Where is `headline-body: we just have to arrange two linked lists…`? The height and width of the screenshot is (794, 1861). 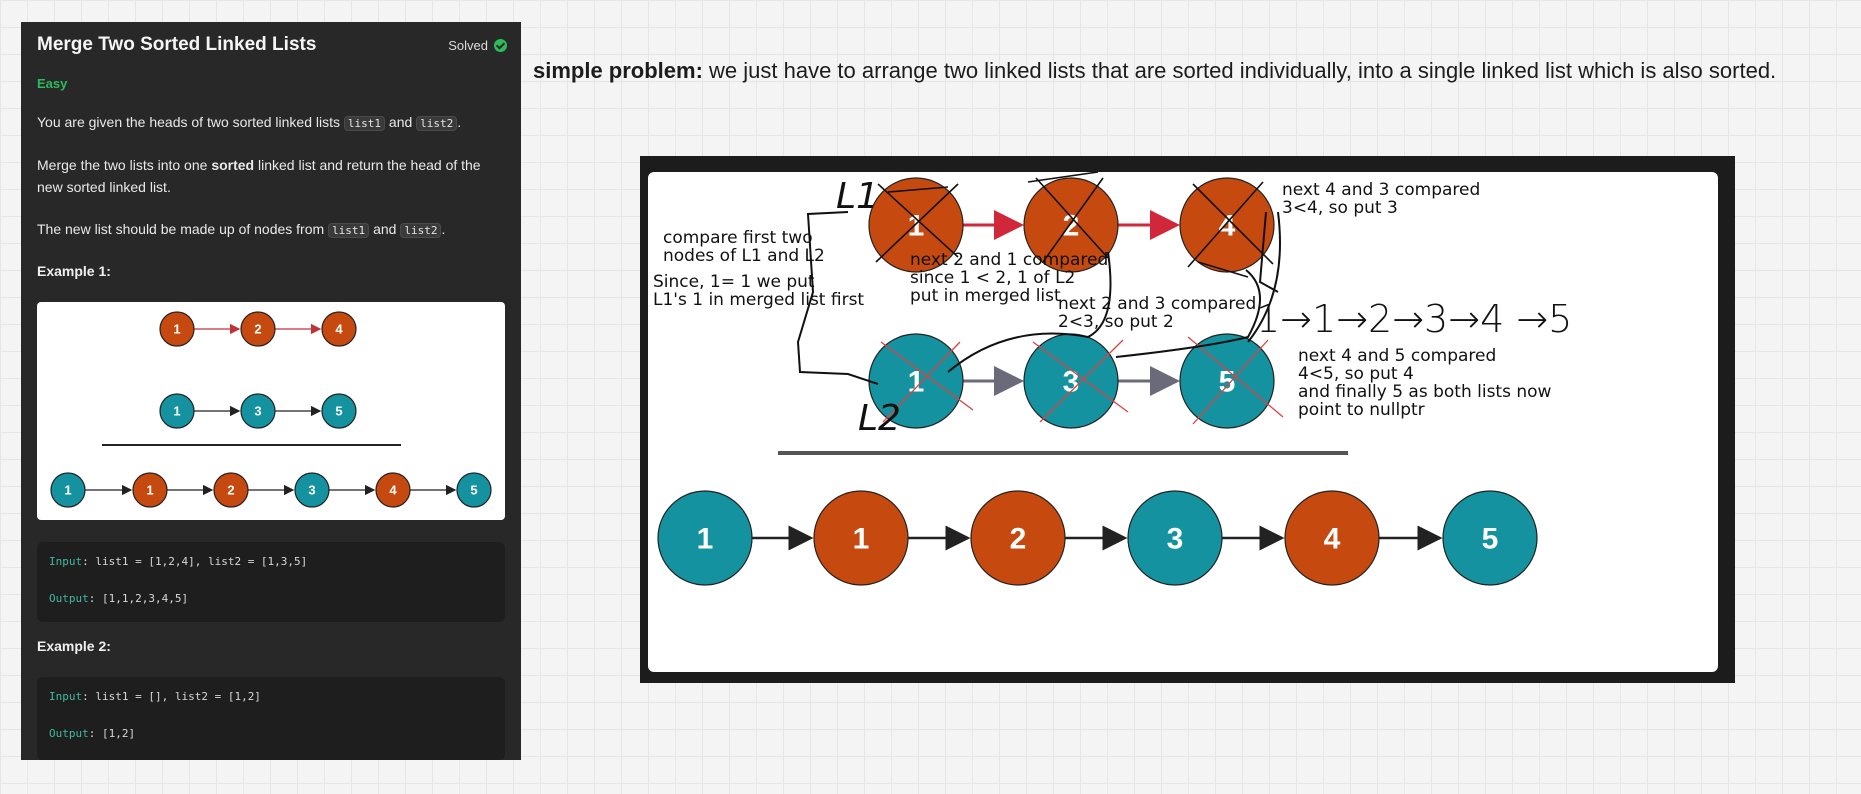 headline-body: we just have to arrange two linked lists… is located at coordinates (1239, 70).